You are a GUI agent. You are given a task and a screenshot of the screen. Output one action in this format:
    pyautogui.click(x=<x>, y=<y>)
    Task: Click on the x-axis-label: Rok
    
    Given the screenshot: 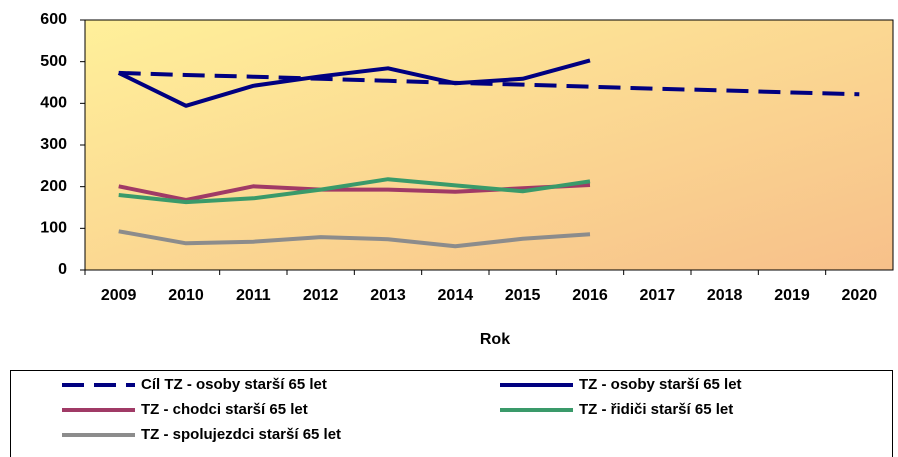 What is the action you would take?
    pyautogui.click(x=495, y=339)
    